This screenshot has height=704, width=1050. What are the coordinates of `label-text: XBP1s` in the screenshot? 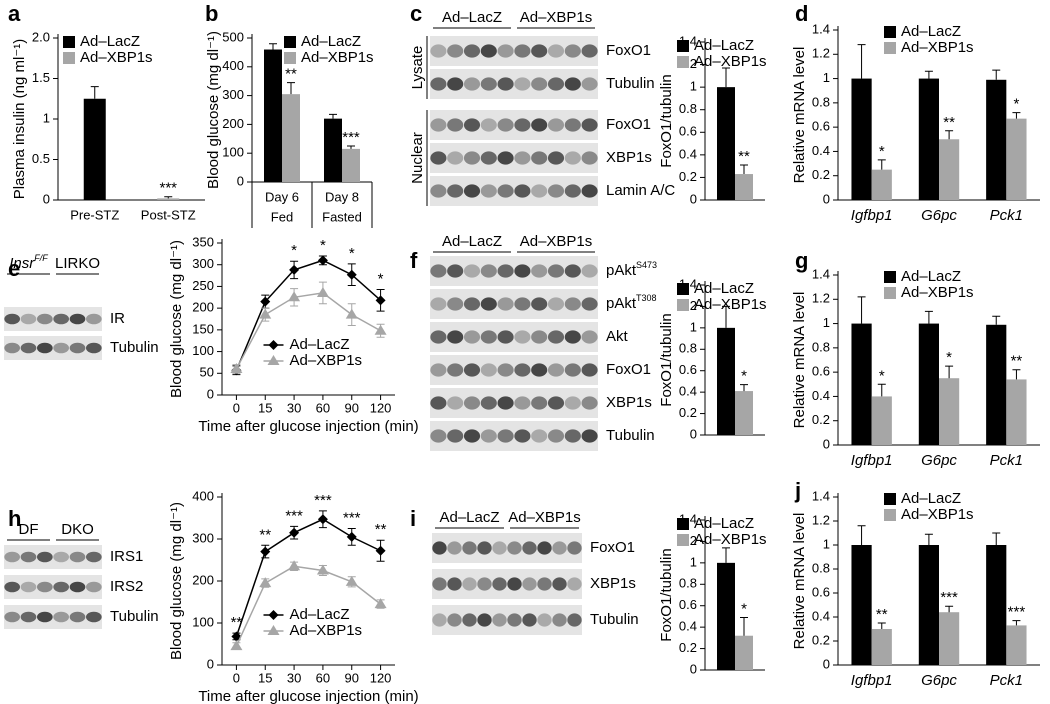 It's located at (613, 583).